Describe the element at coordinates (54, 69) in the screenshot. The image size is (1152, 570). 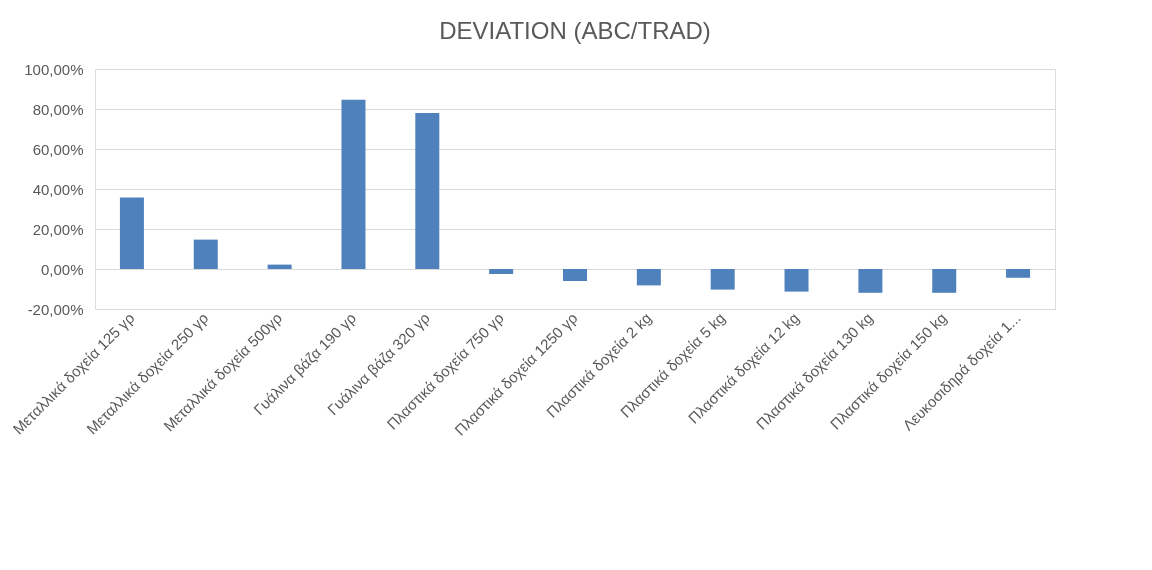
I see `y-tick-label: 100,00%` at that location.